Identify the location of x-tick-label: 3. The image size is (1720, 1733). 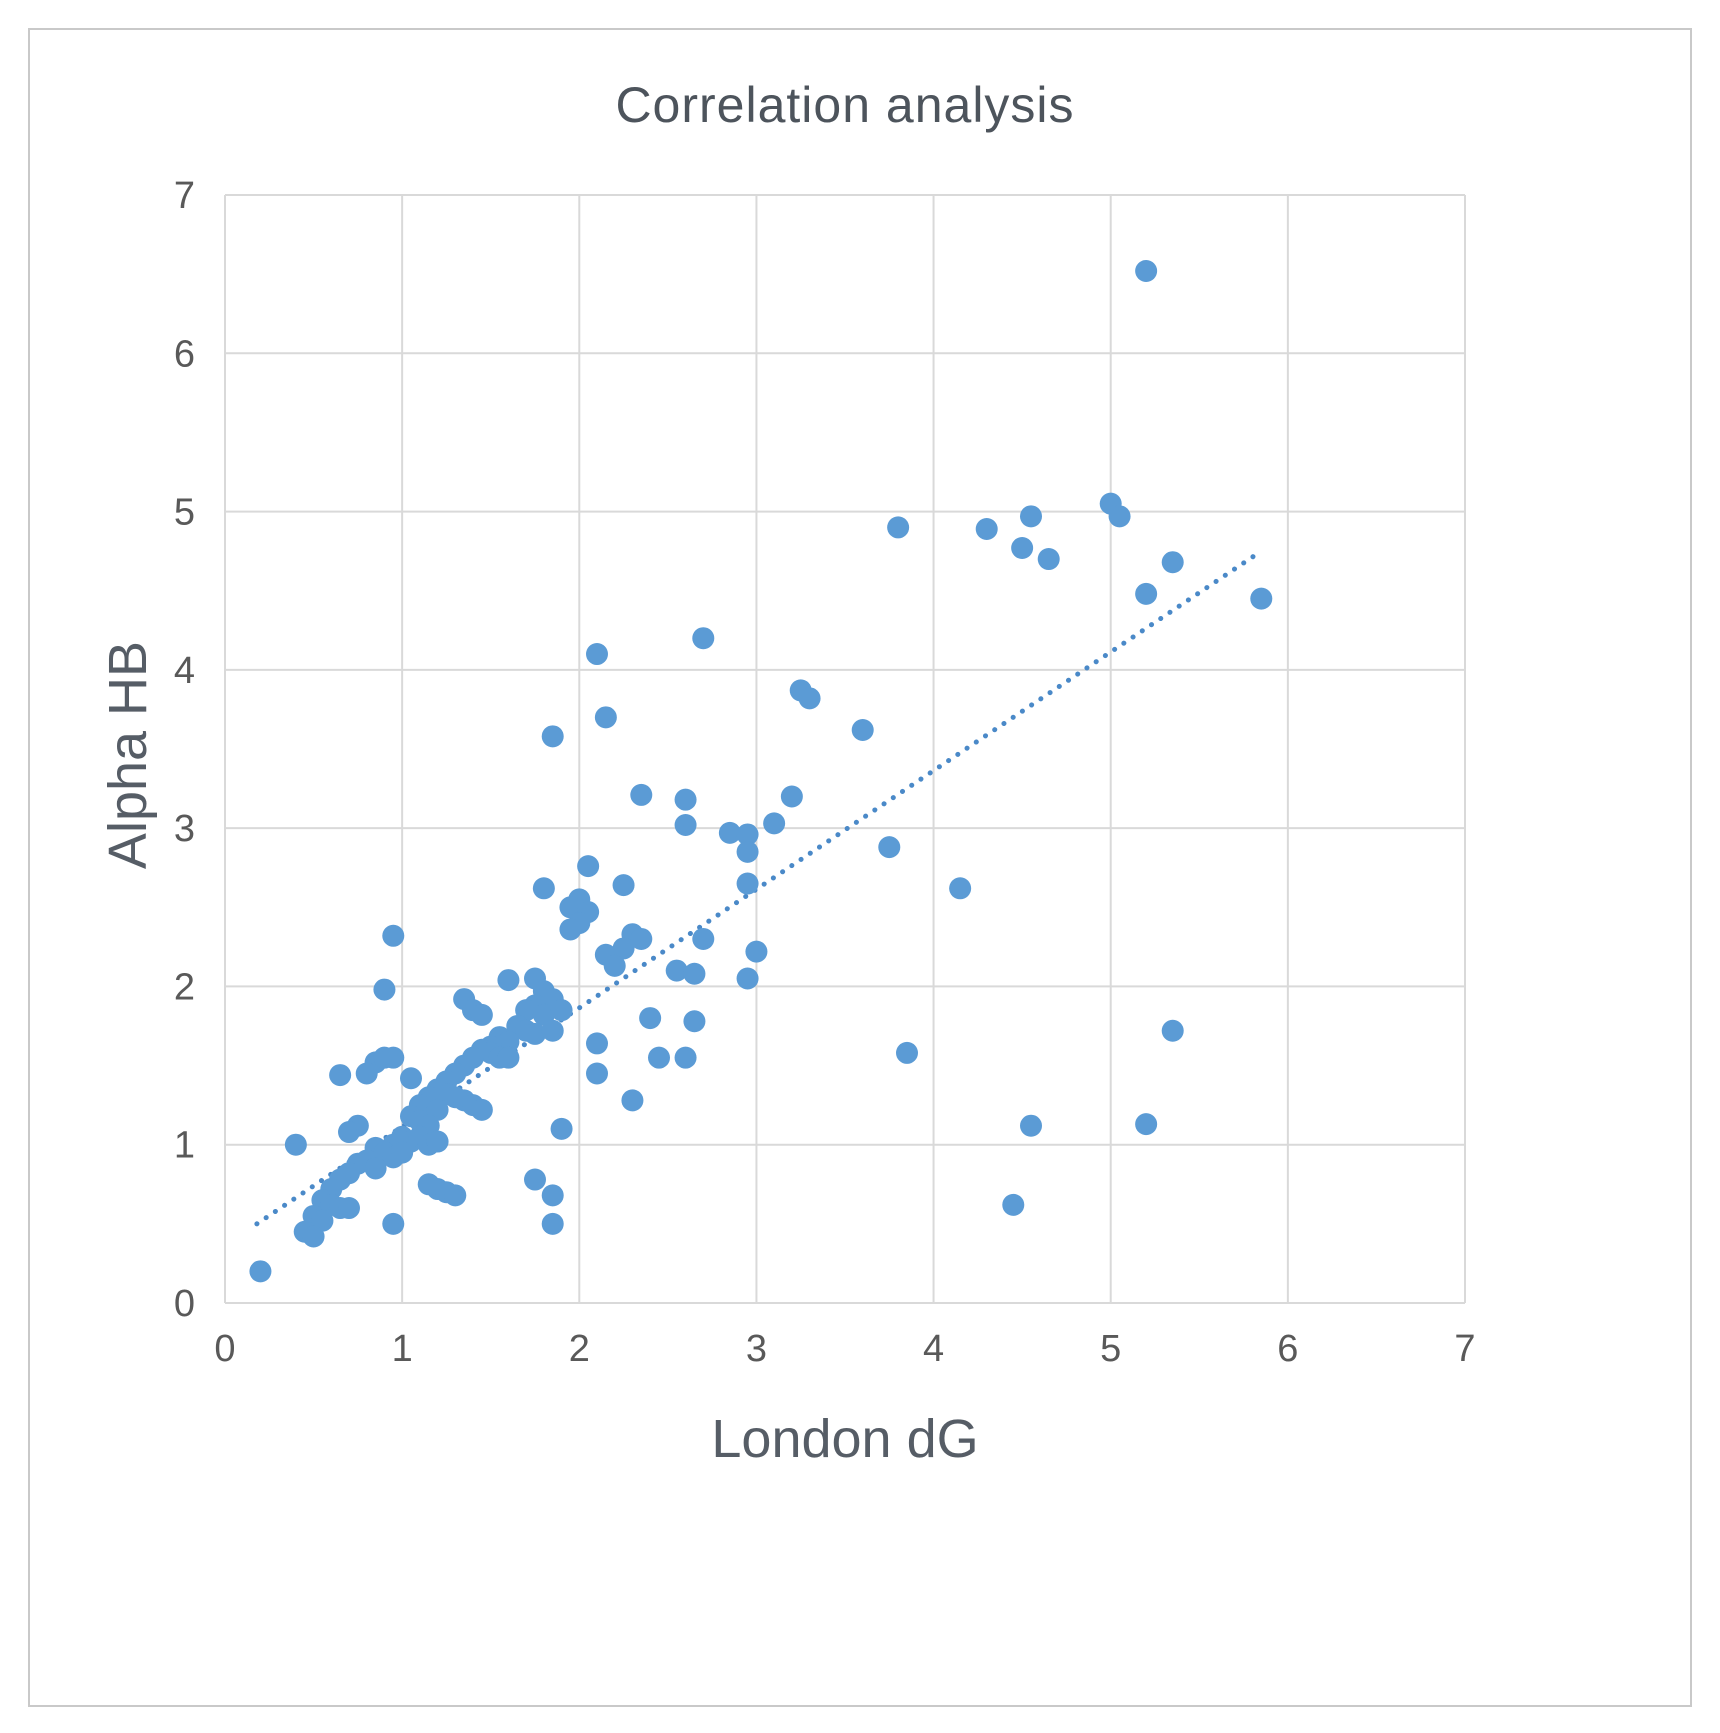
(756, 1349).